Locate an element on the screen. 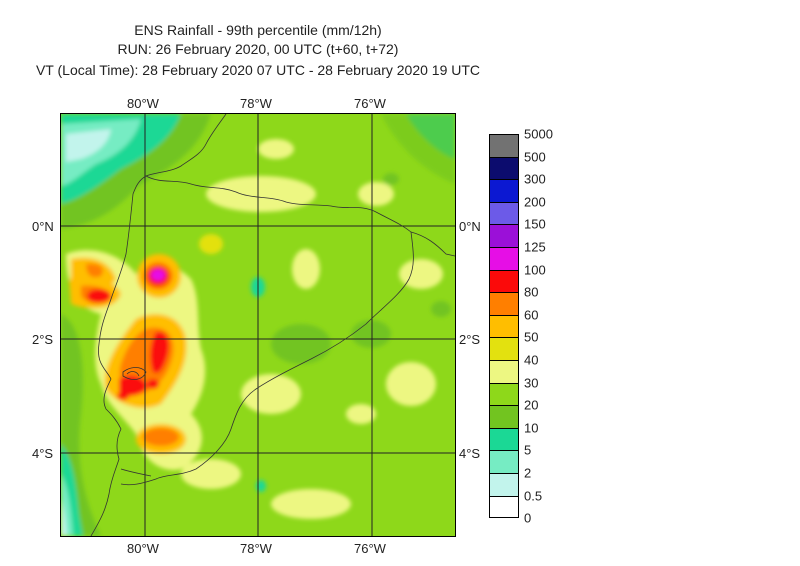 This screenshot has width=800, height=566. colorbar-label: 20 is located at coordinates (531, 405).